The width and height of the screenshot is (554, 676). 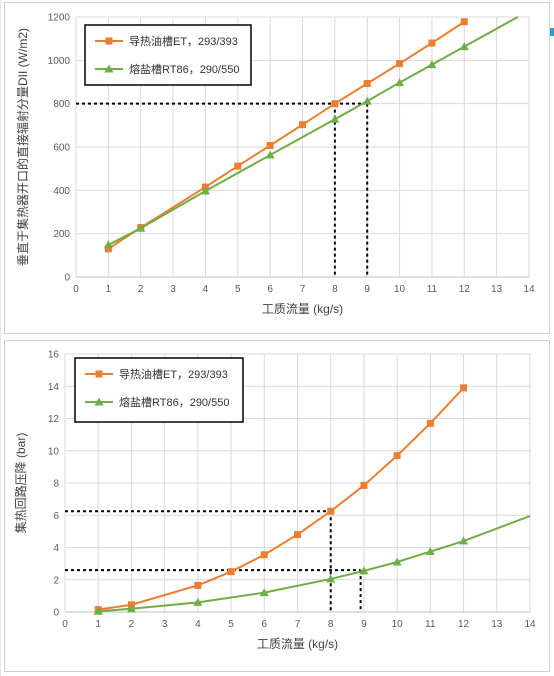 What do you see at coordinates (222, 189) in the screenshot?
I see `guides-top` at bounding box center [222, 189].